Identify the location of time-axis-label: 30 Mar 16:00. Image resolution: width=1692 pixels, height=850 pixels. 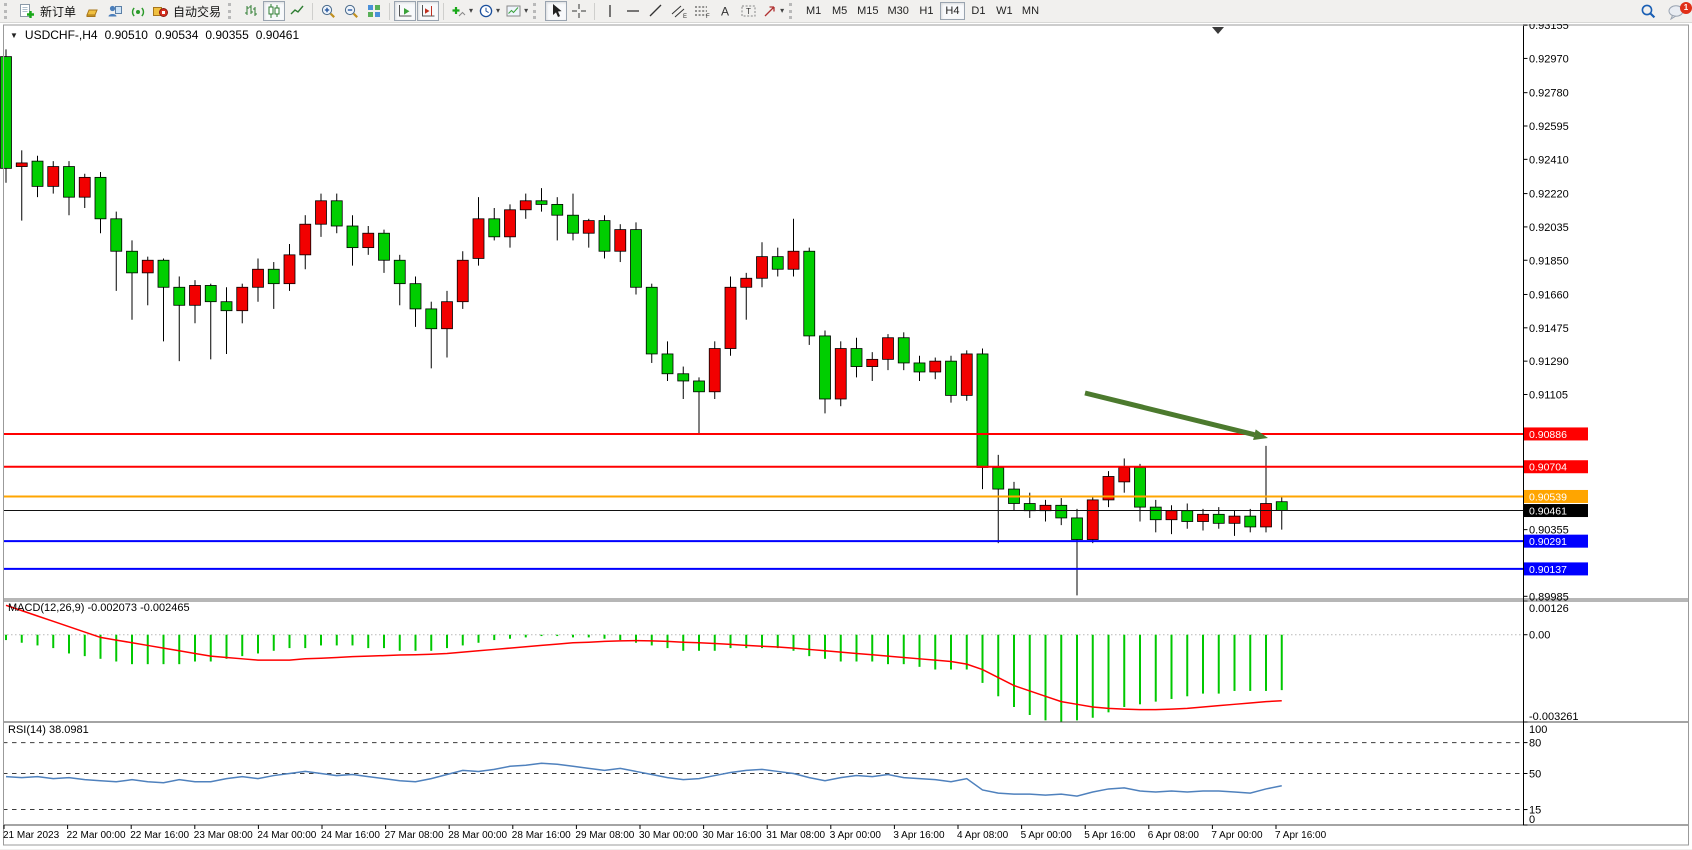
(732, 835).